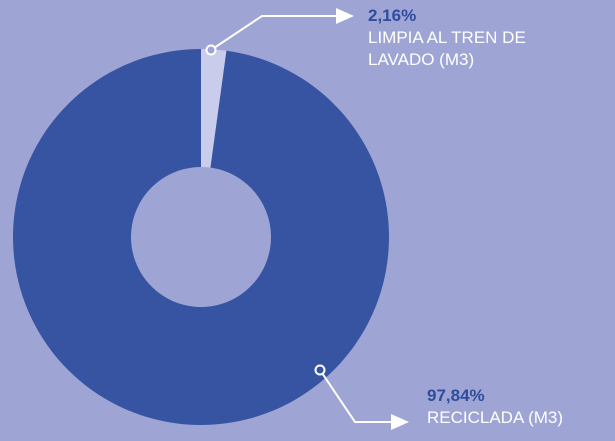 The width and height of the screenshot is (615, 441). What do you see at coordinates (456, 395) in the screenshot?
I see `value-label: 97,84%` at bounding box center [456, 395].